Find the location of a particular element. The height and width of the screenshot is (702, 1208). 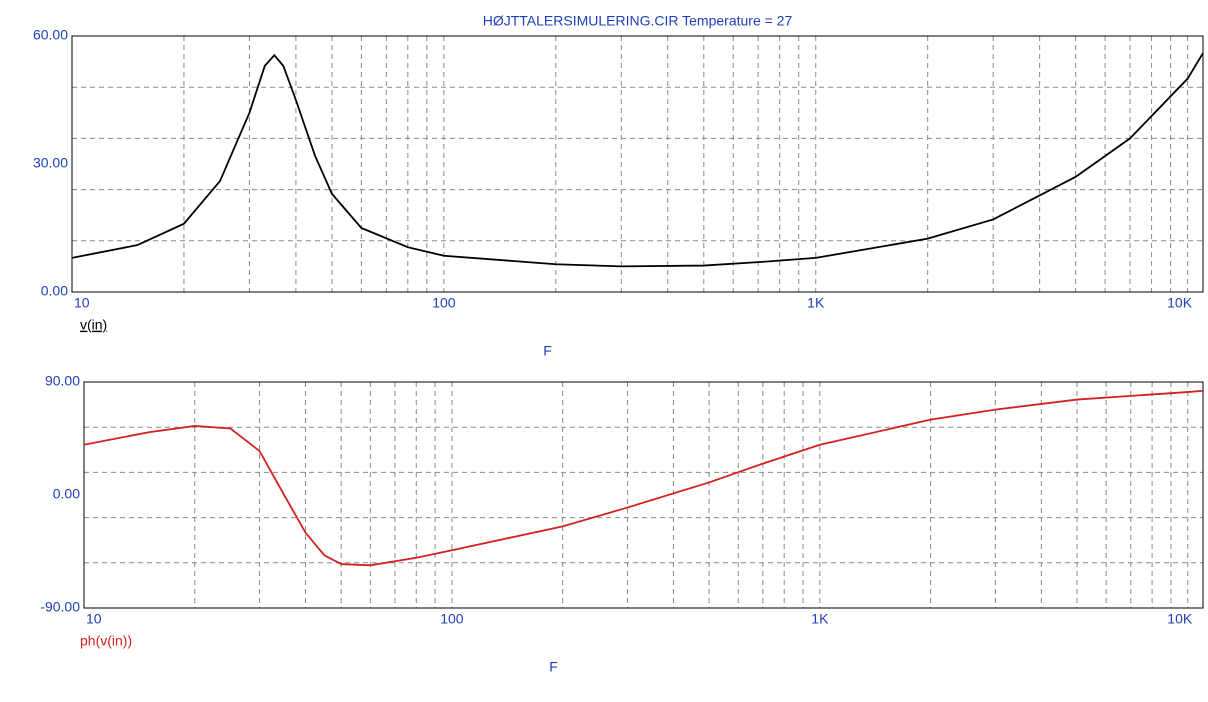

legend-label: v(in) is located at coordinates (93, 325).